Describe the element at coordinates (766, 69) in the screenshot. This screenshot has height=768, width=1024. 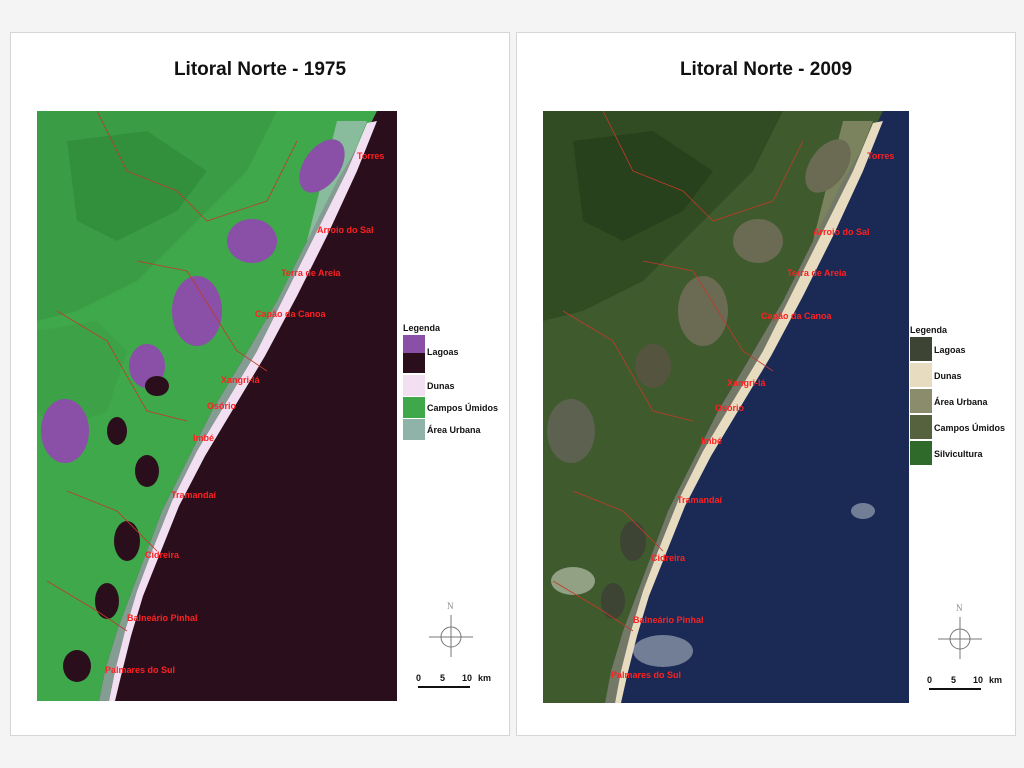
I see `map-title: Litoral Norte - 2009` at that location.